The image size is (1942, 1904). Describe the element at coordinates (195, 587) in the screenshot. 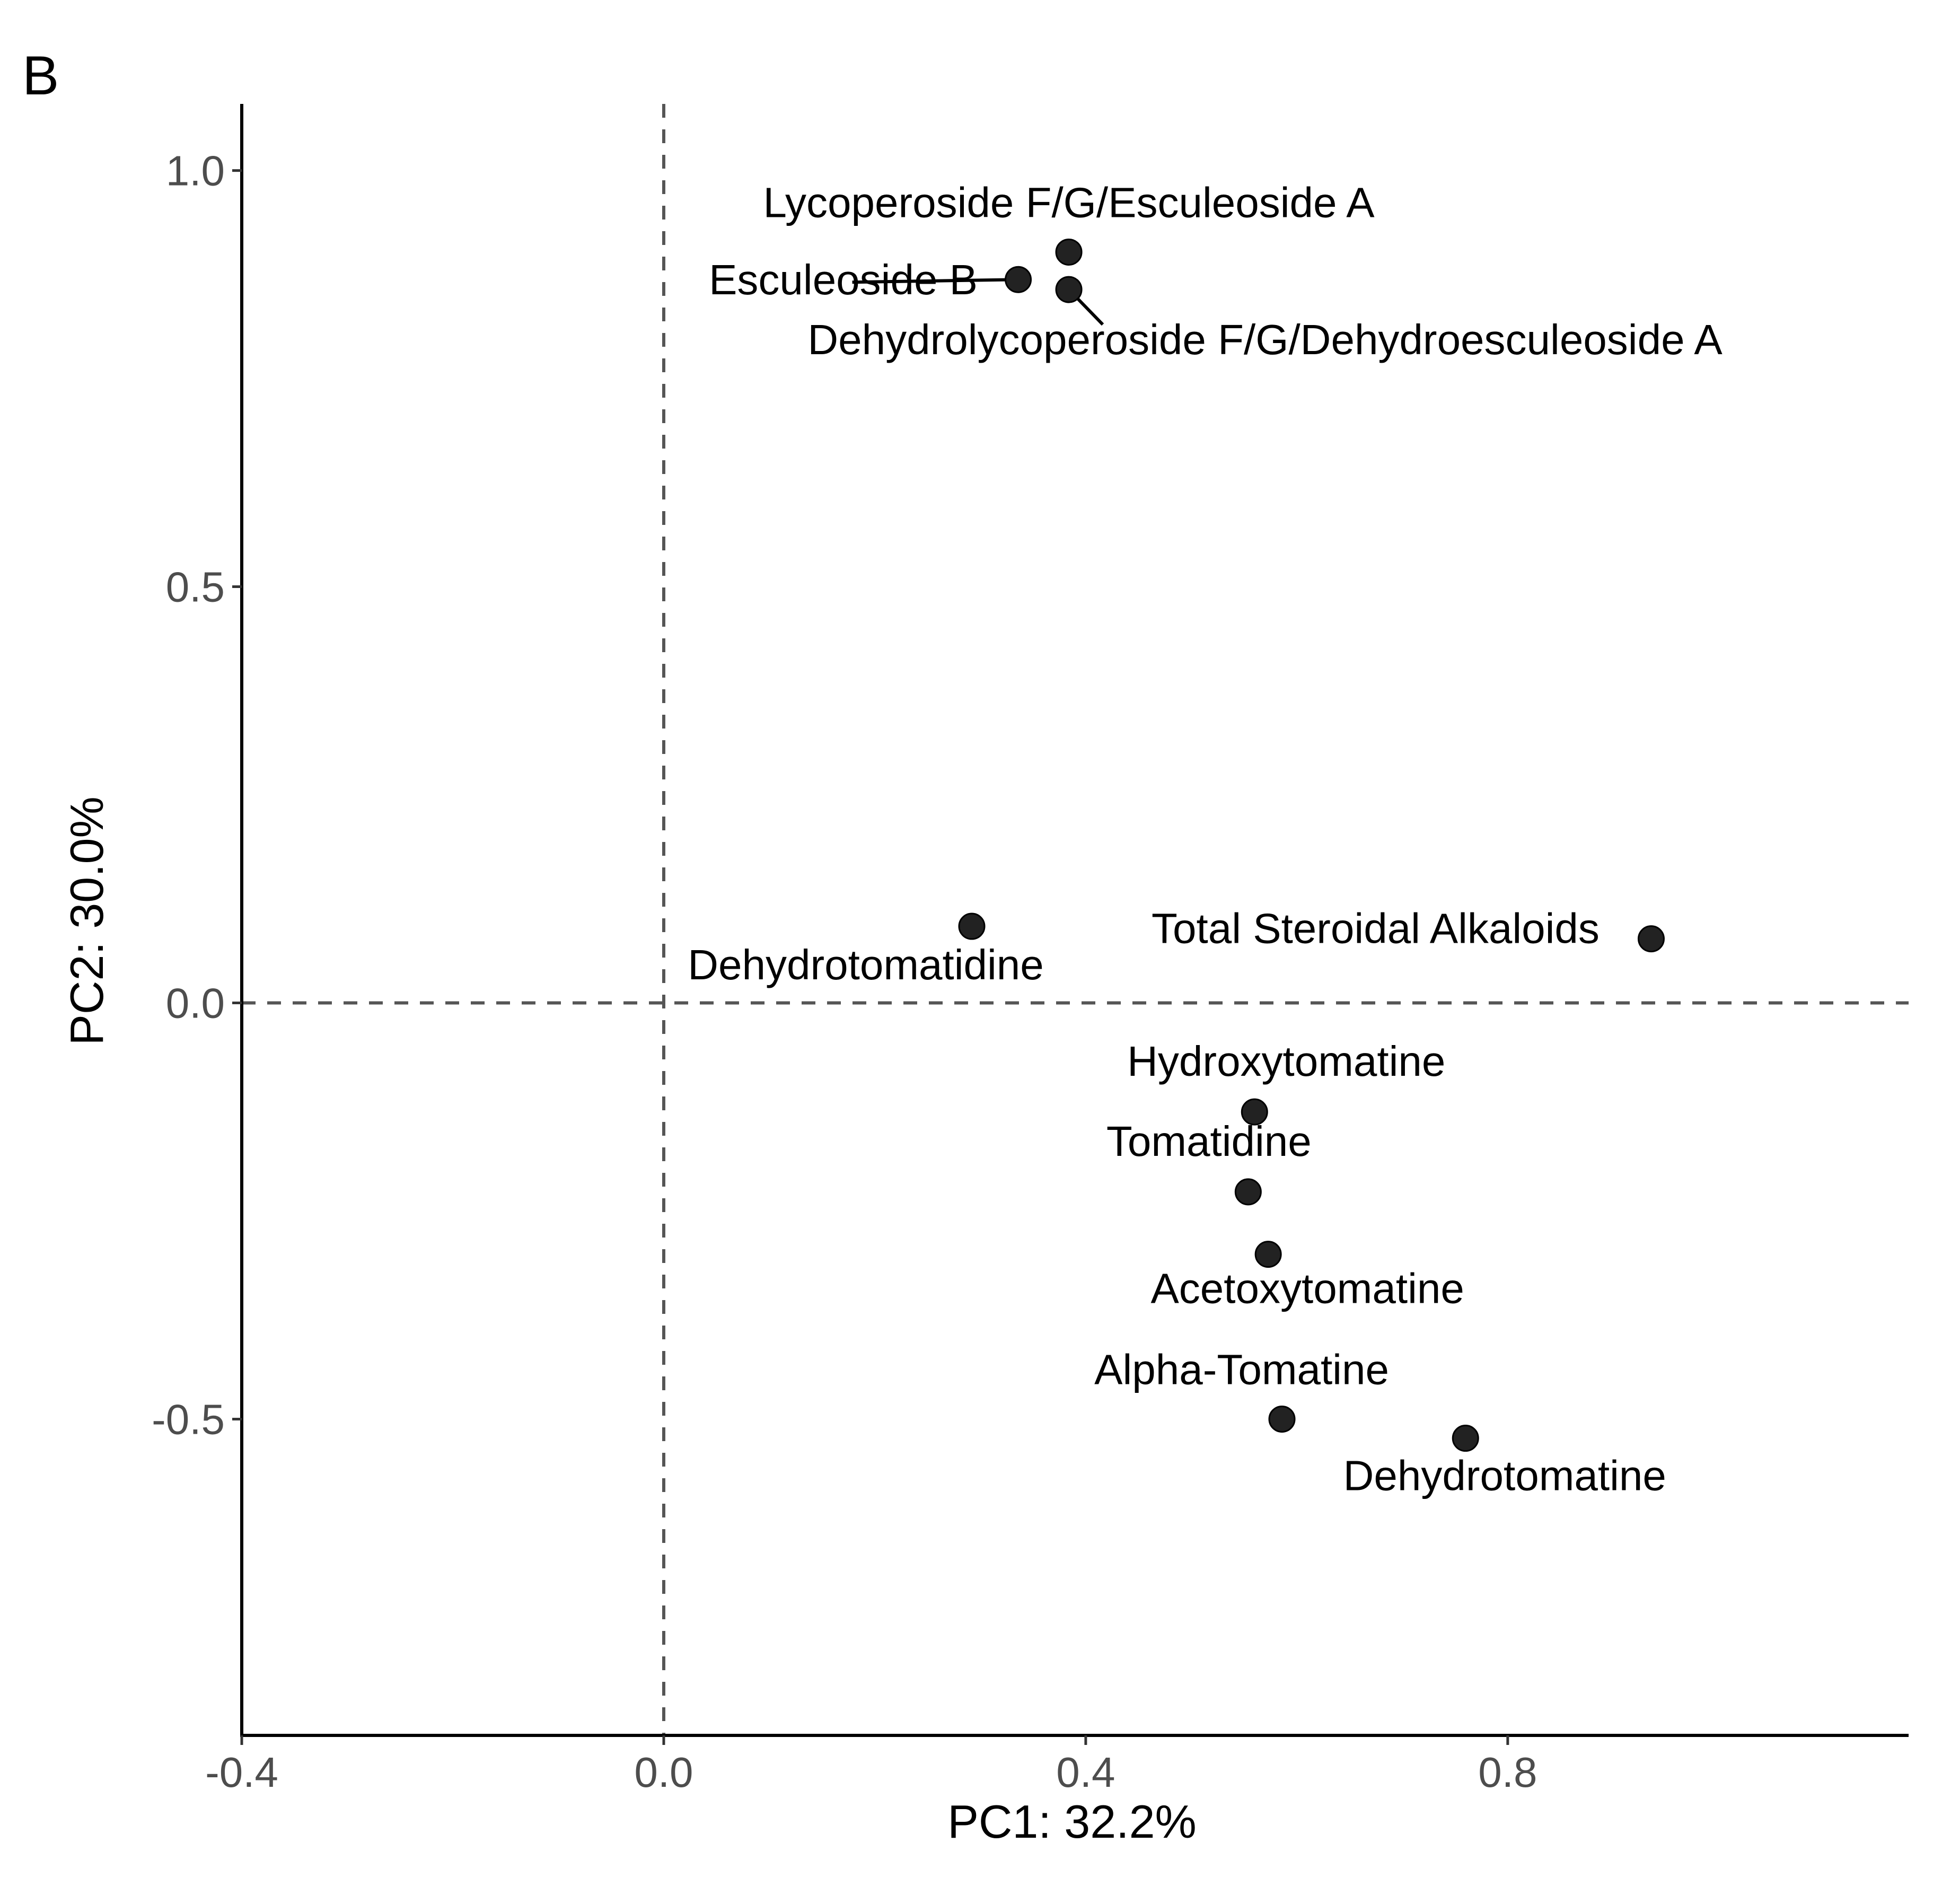

I see `y-tick-label: 0.5` at that location.